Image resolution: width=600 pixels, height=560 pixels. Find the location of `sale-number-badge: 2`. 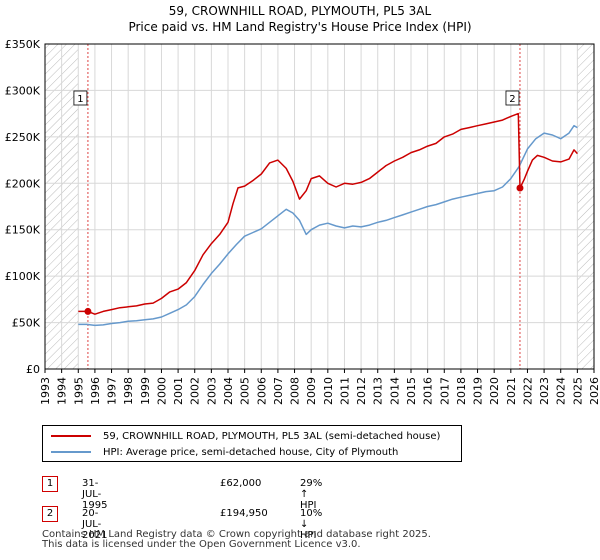

sale-number-badge: 2 is located at coordinates (50, 514).